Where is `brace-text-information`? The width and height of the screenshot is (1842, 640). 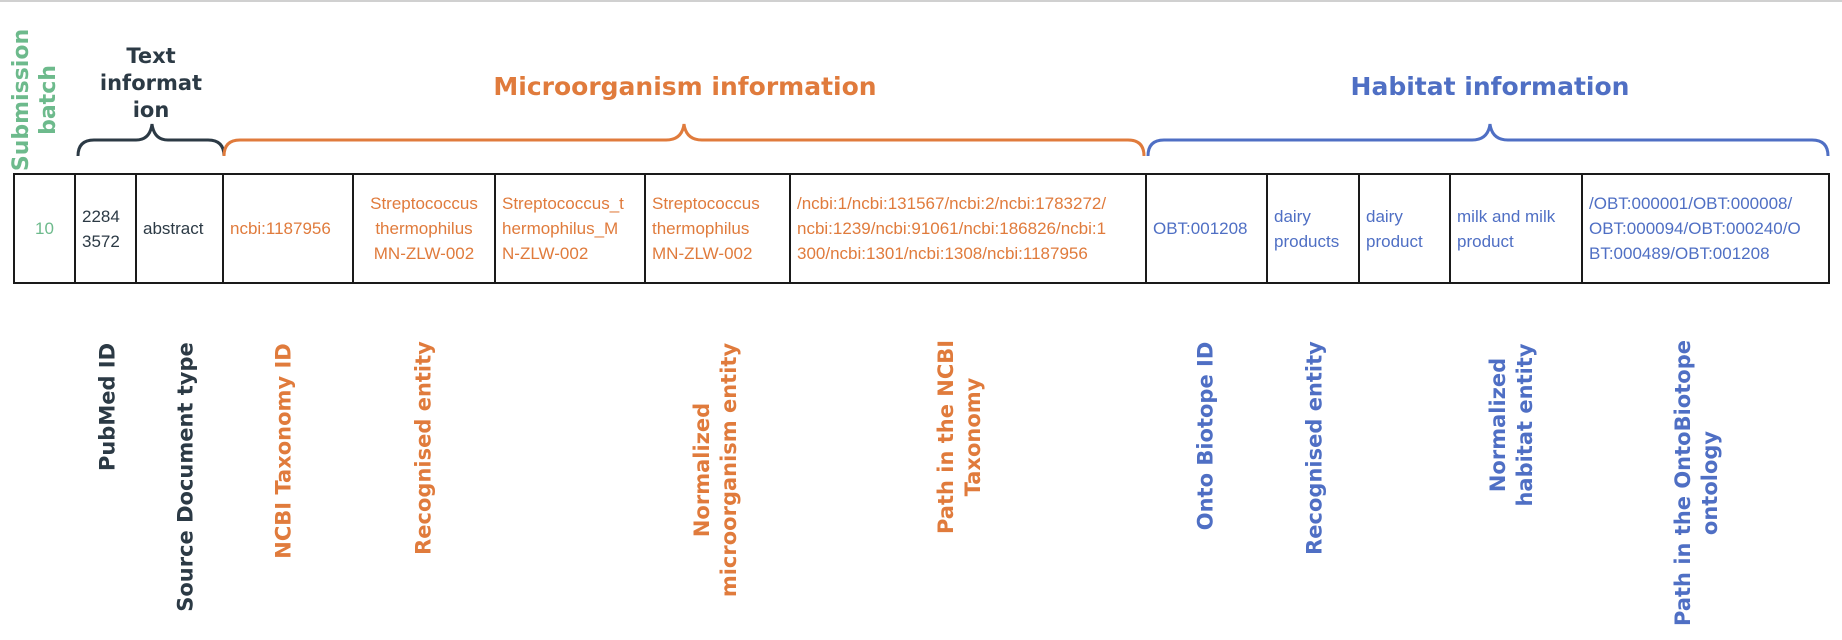 brace-text-information is located at coordinates (151, 140).